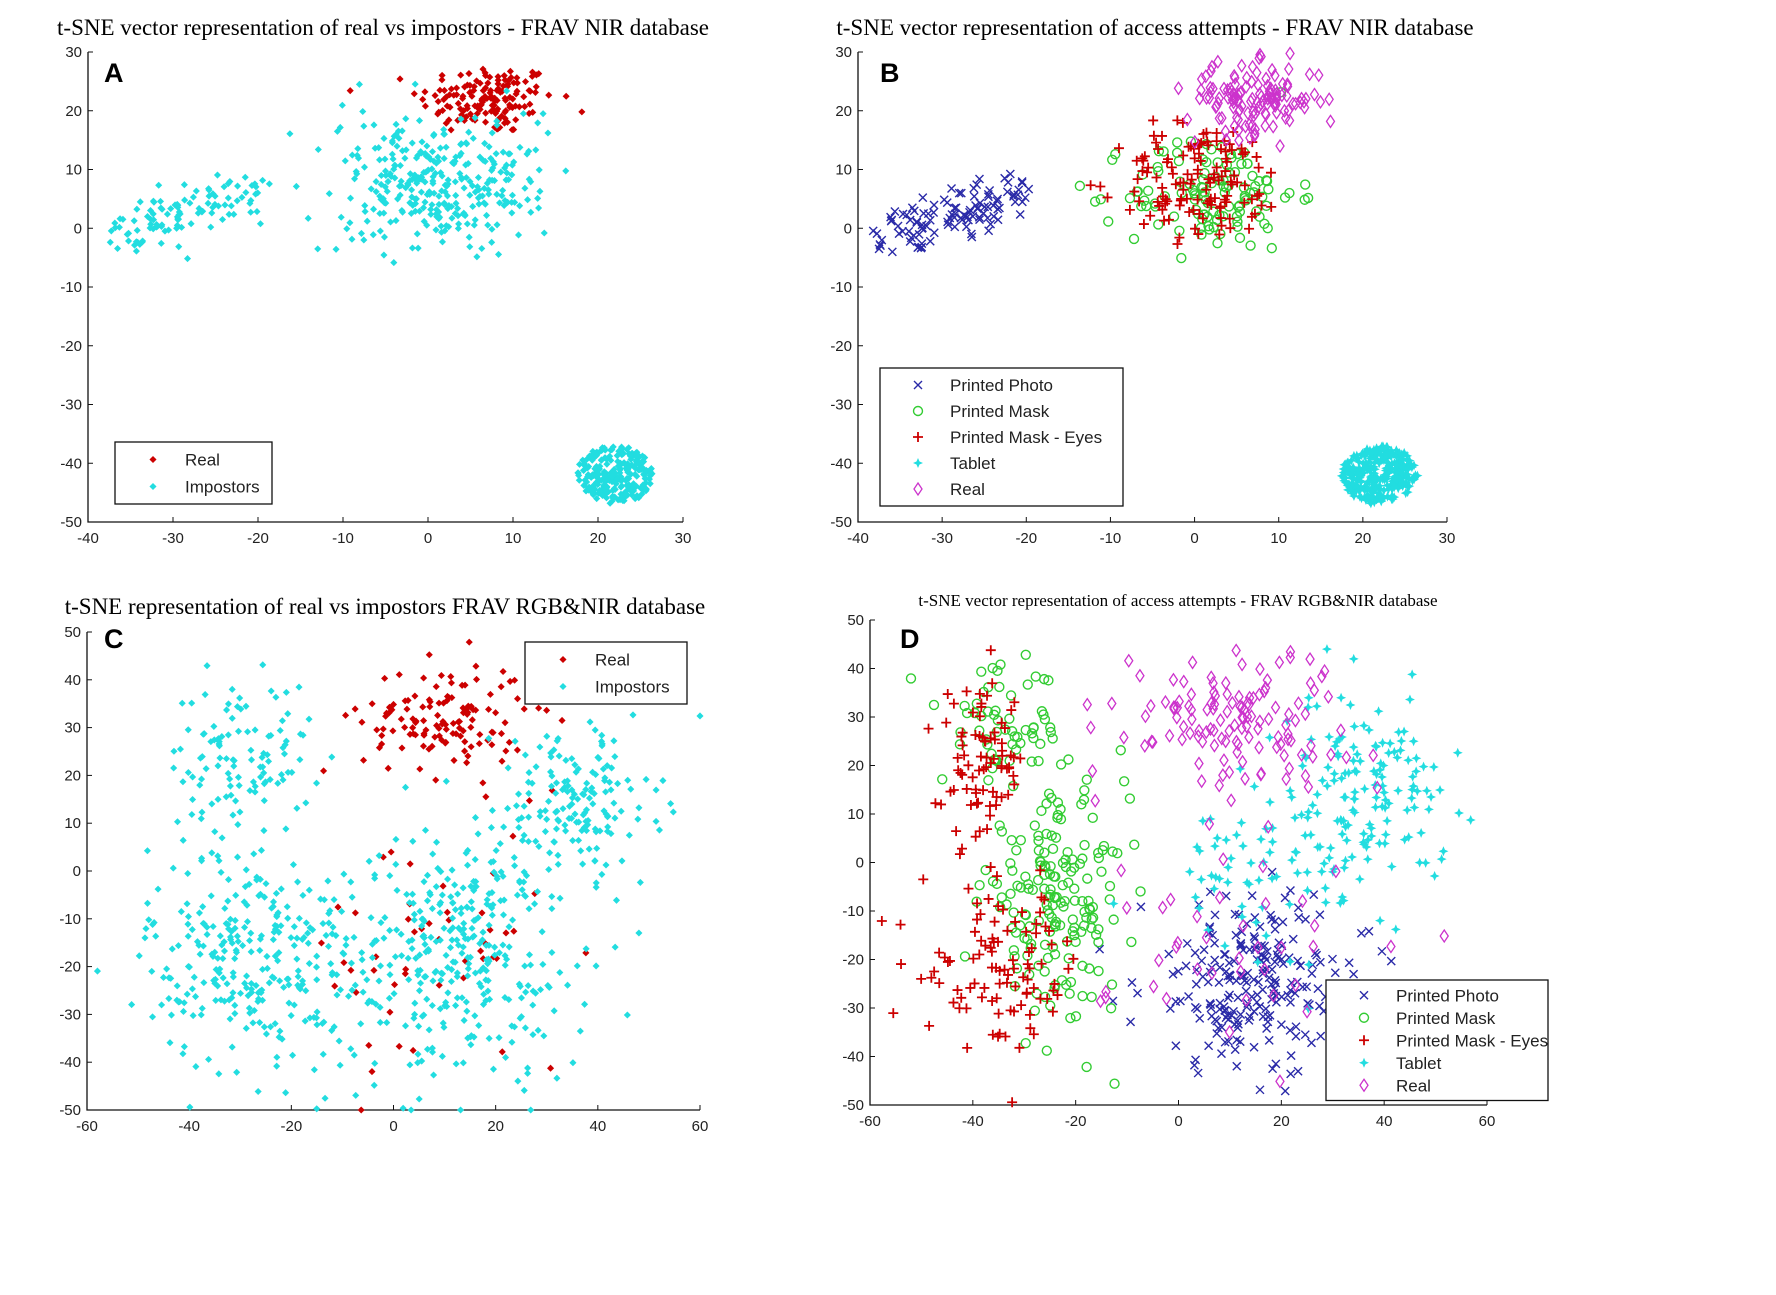 Image resolution: width=1776 pixels, height=1295 pixels. What do you see at coordinates (153, 486) in the screenshot?
I see `legend-marker` at bounding box center [153, 486].